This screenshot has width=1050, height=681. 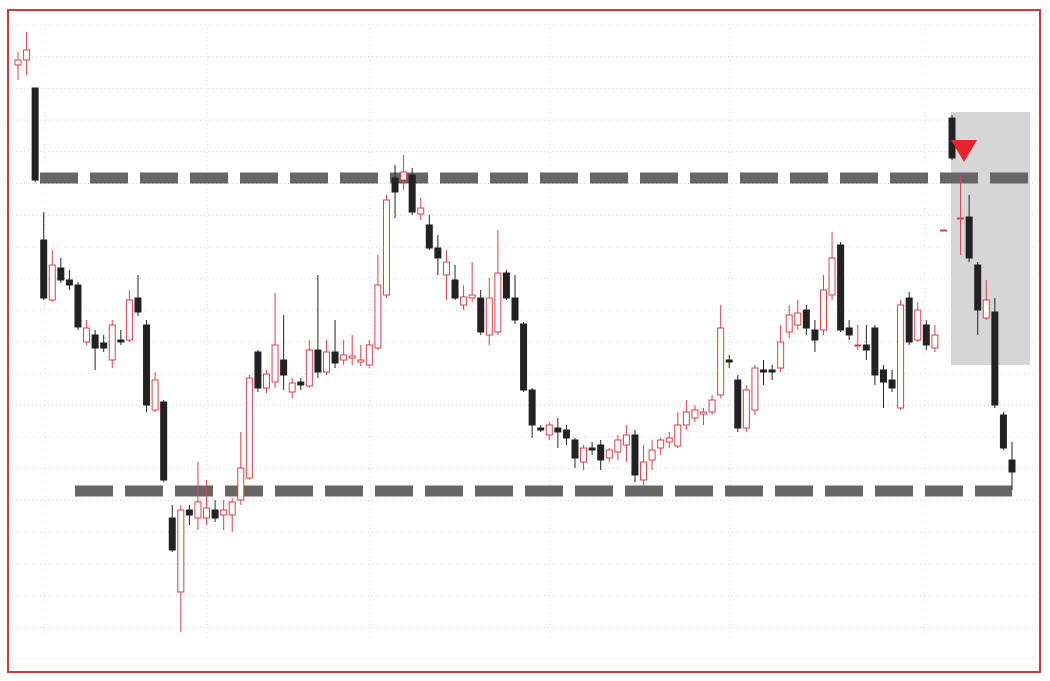 What do you see at coordinates (964, 151) in the screenshot?
I see `signal-marker` at bounding box center [964, 151].